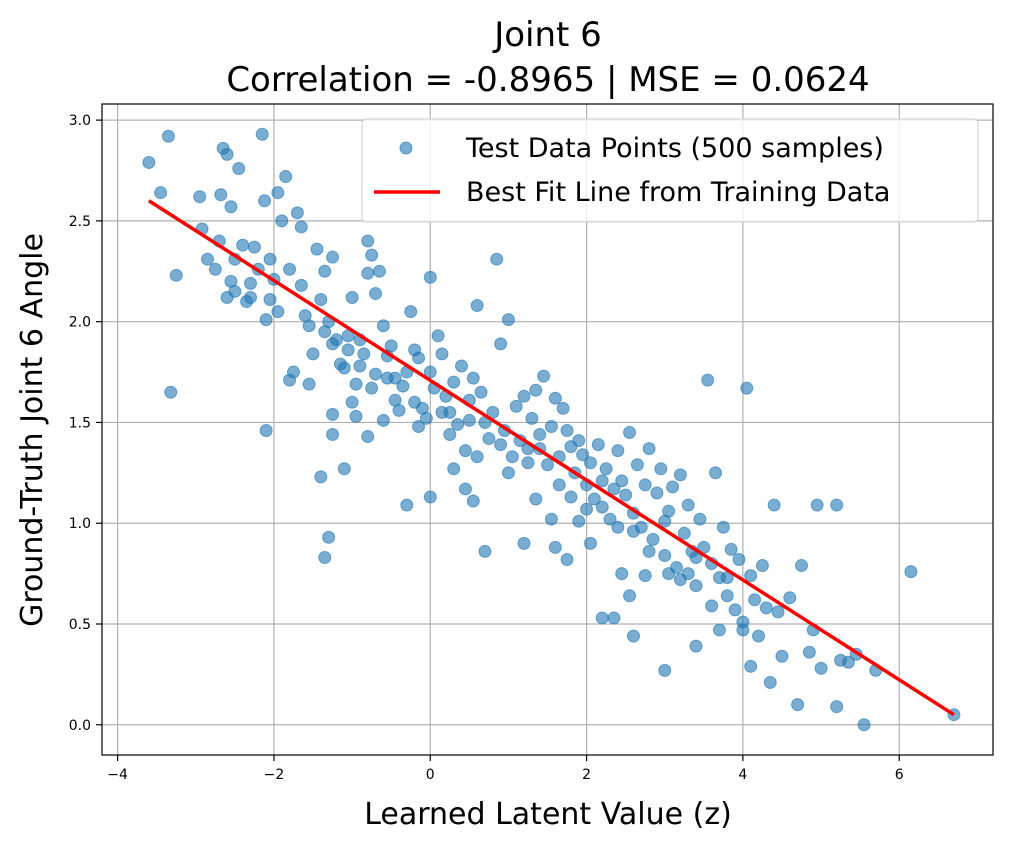  I want to click on chart-title: Joint 6, so click(547, 35).